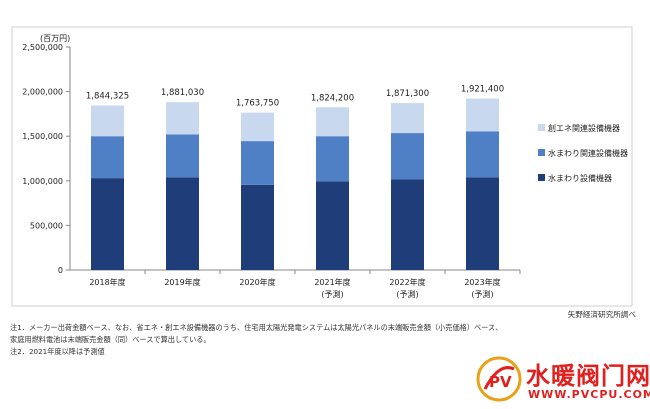 This screenshot has width=650, height=409. Describe the element at coordinates (42, 47) in the screenshot. I see `y-tick-label: 2,500,000` at that location.